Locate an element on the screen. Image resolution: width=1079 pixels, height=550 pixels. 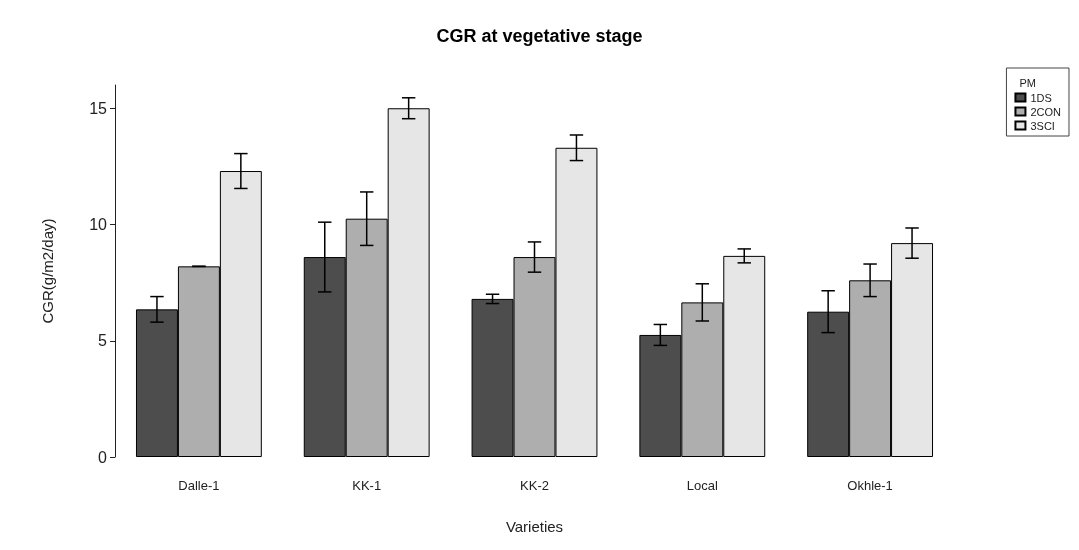
y-tick-label: 15 is located at coordinates (98, 108).